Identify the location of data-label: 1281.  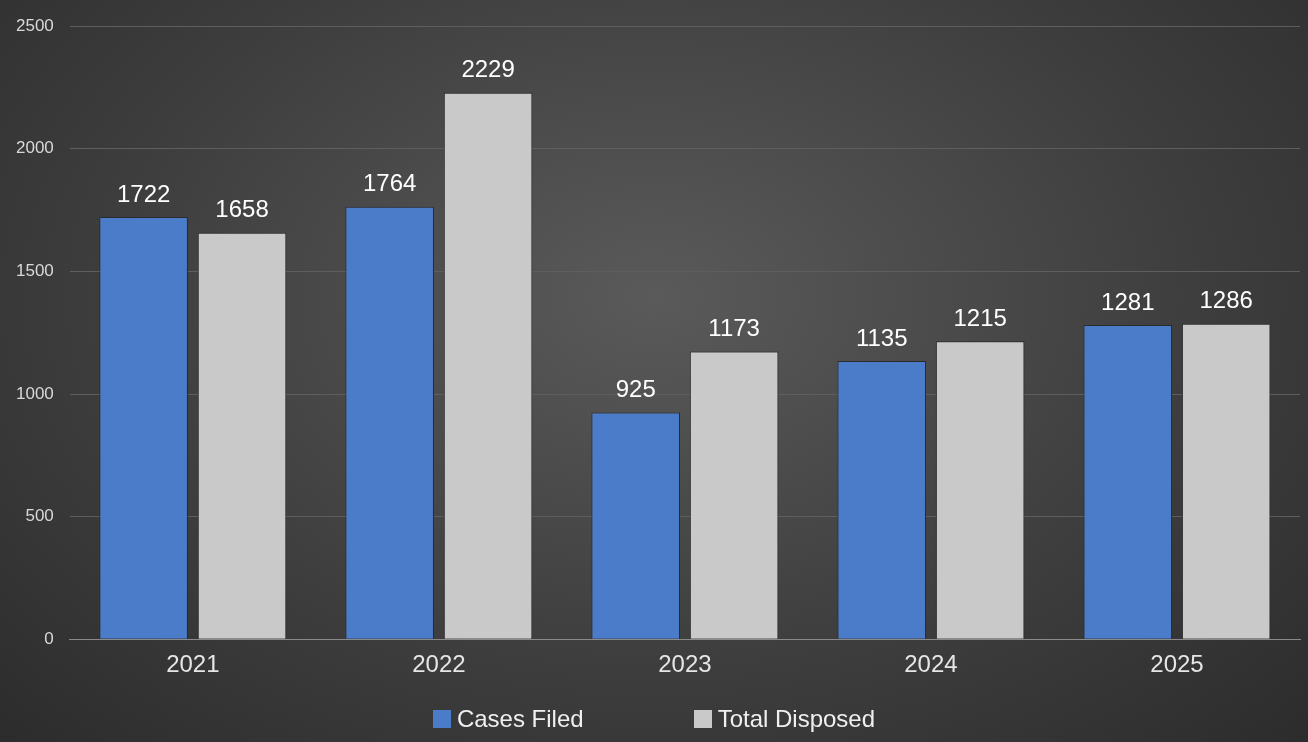
(1128, 301).